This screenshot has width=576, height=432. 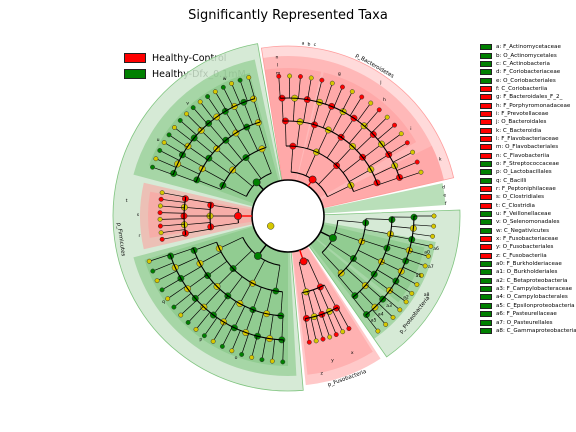 I want to click on biomarker-label: v: O_Selenomonadales, so click(x=528, y=222).